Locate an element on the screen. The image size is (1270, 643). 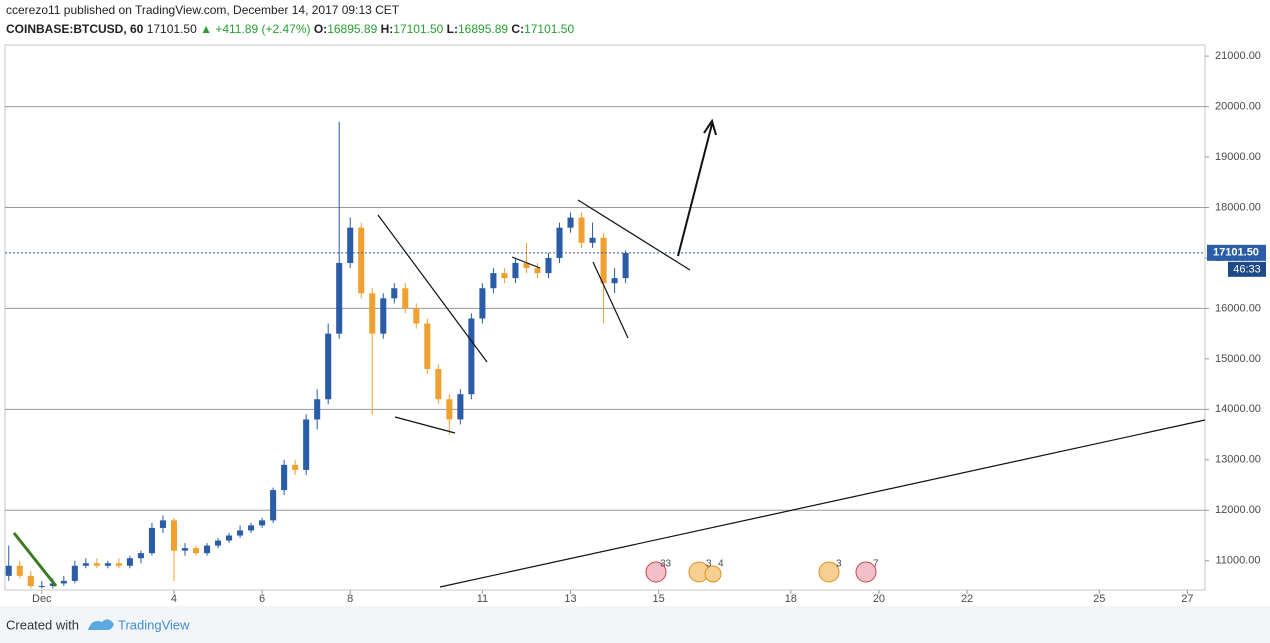
y-tick-label: 16000.00 is located at coordinates (1238, 308).